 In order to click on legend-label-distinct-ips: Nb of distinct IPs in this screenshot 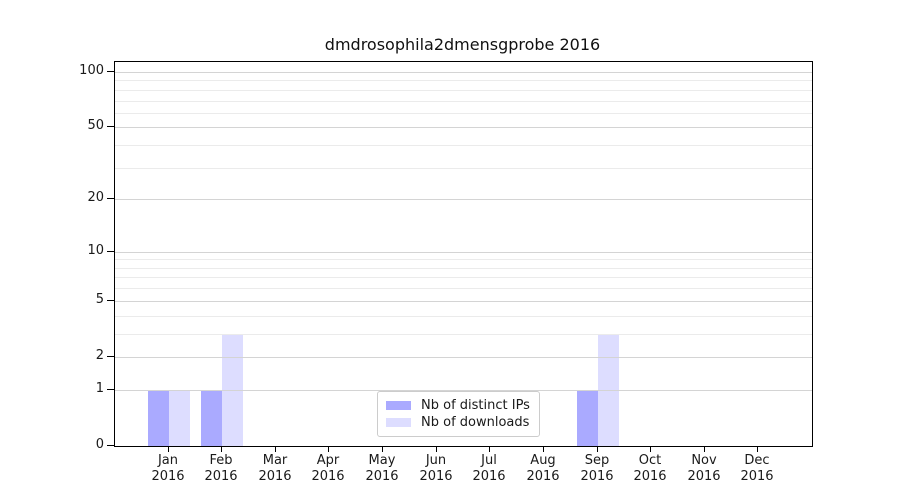, I will do `click(475, 405)`.